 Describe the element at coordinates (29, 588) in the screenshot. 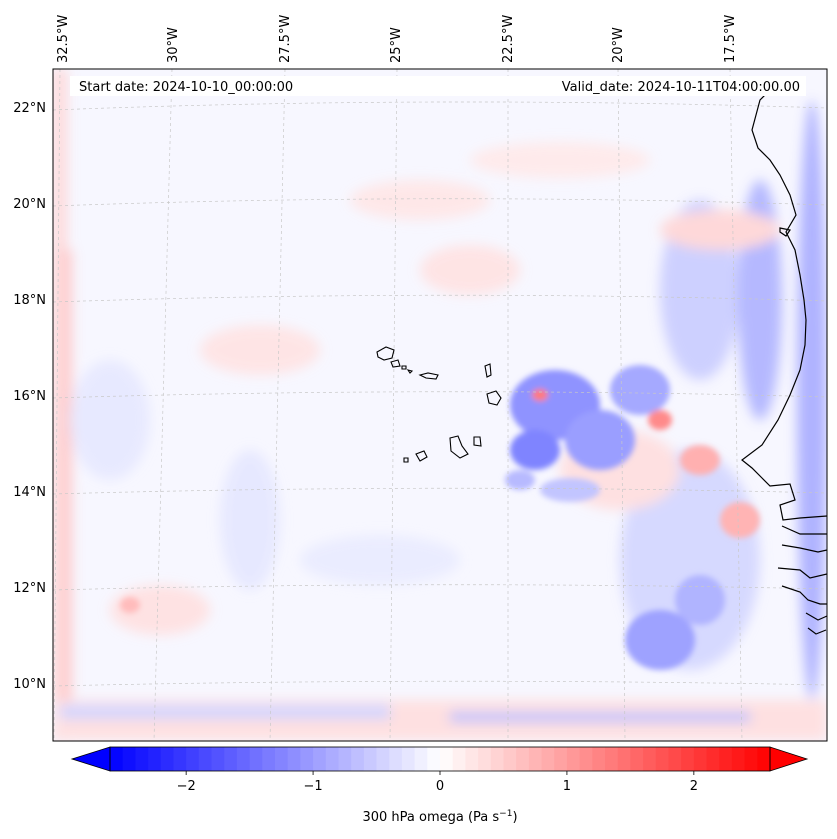

I see `lat-label: 12°N` at that location.